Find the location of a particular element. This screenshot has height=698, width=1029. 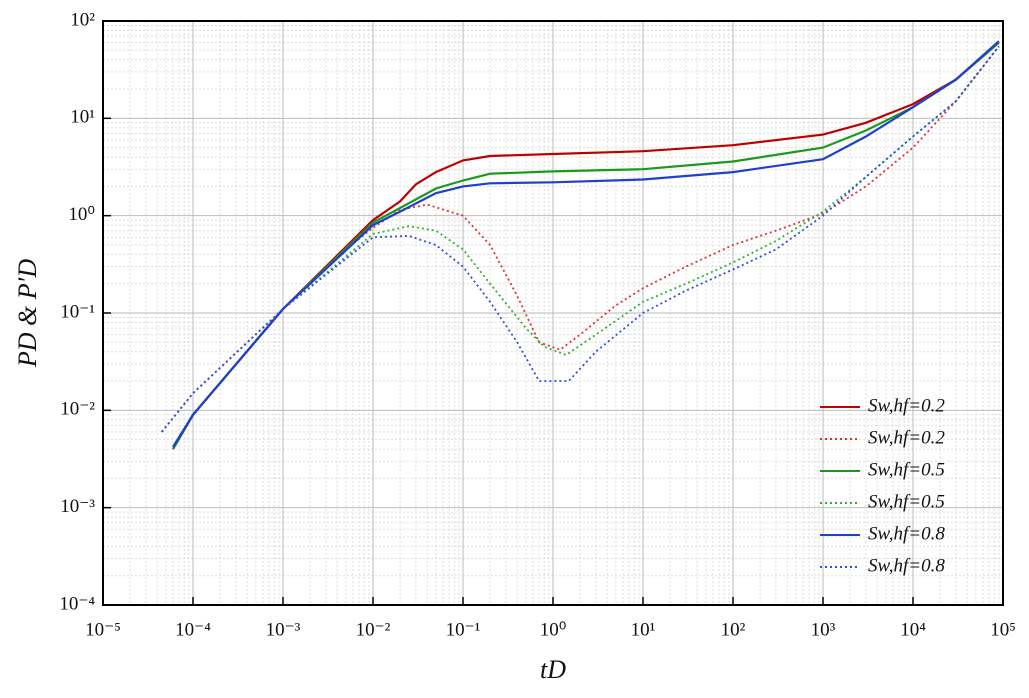

x-tick-label: 10⁻² is located at coordinates (373, 629).